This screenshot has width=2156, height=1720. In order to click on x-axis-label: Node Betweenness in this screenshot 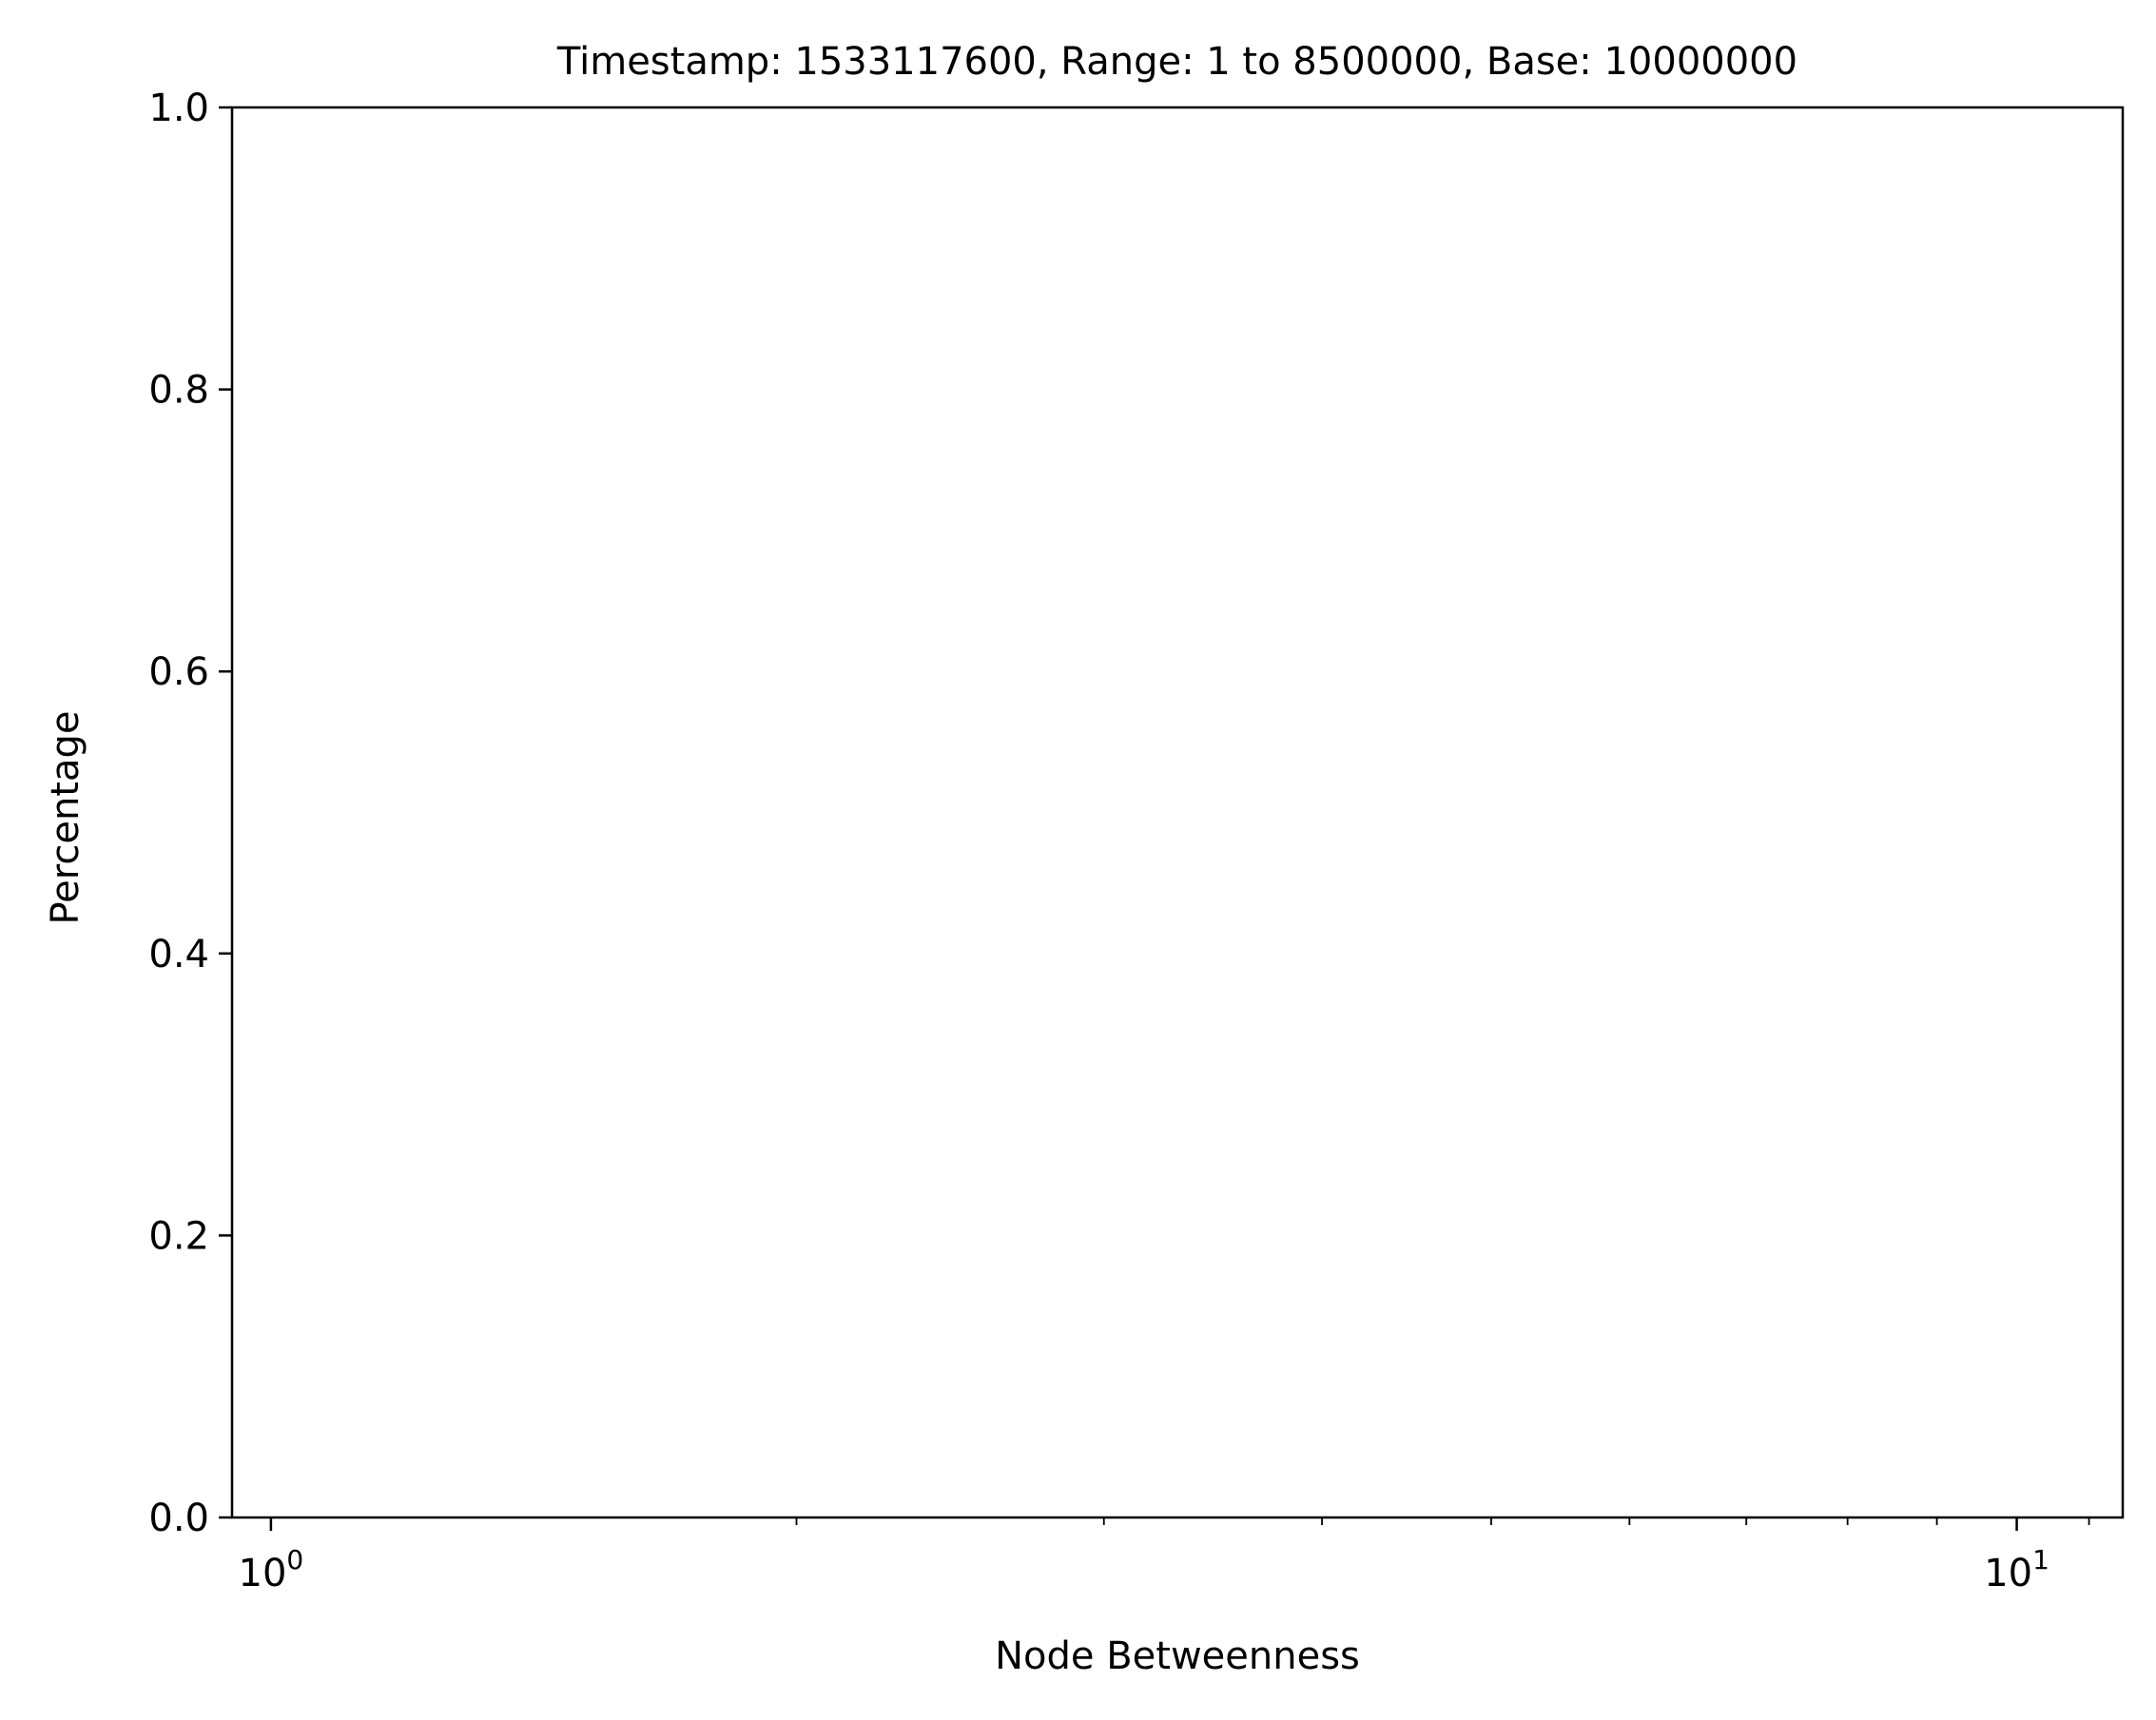, I will do `click(1177, 1656)`.